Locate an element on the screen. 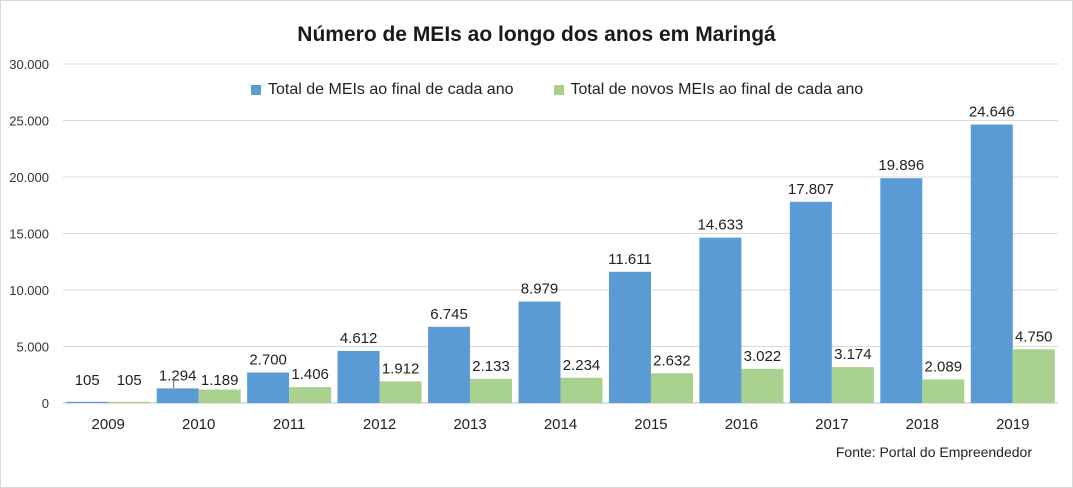 The image size is (1073, 488). data-label-novos-2011: 1.406 is located at coordinates (310, 374).